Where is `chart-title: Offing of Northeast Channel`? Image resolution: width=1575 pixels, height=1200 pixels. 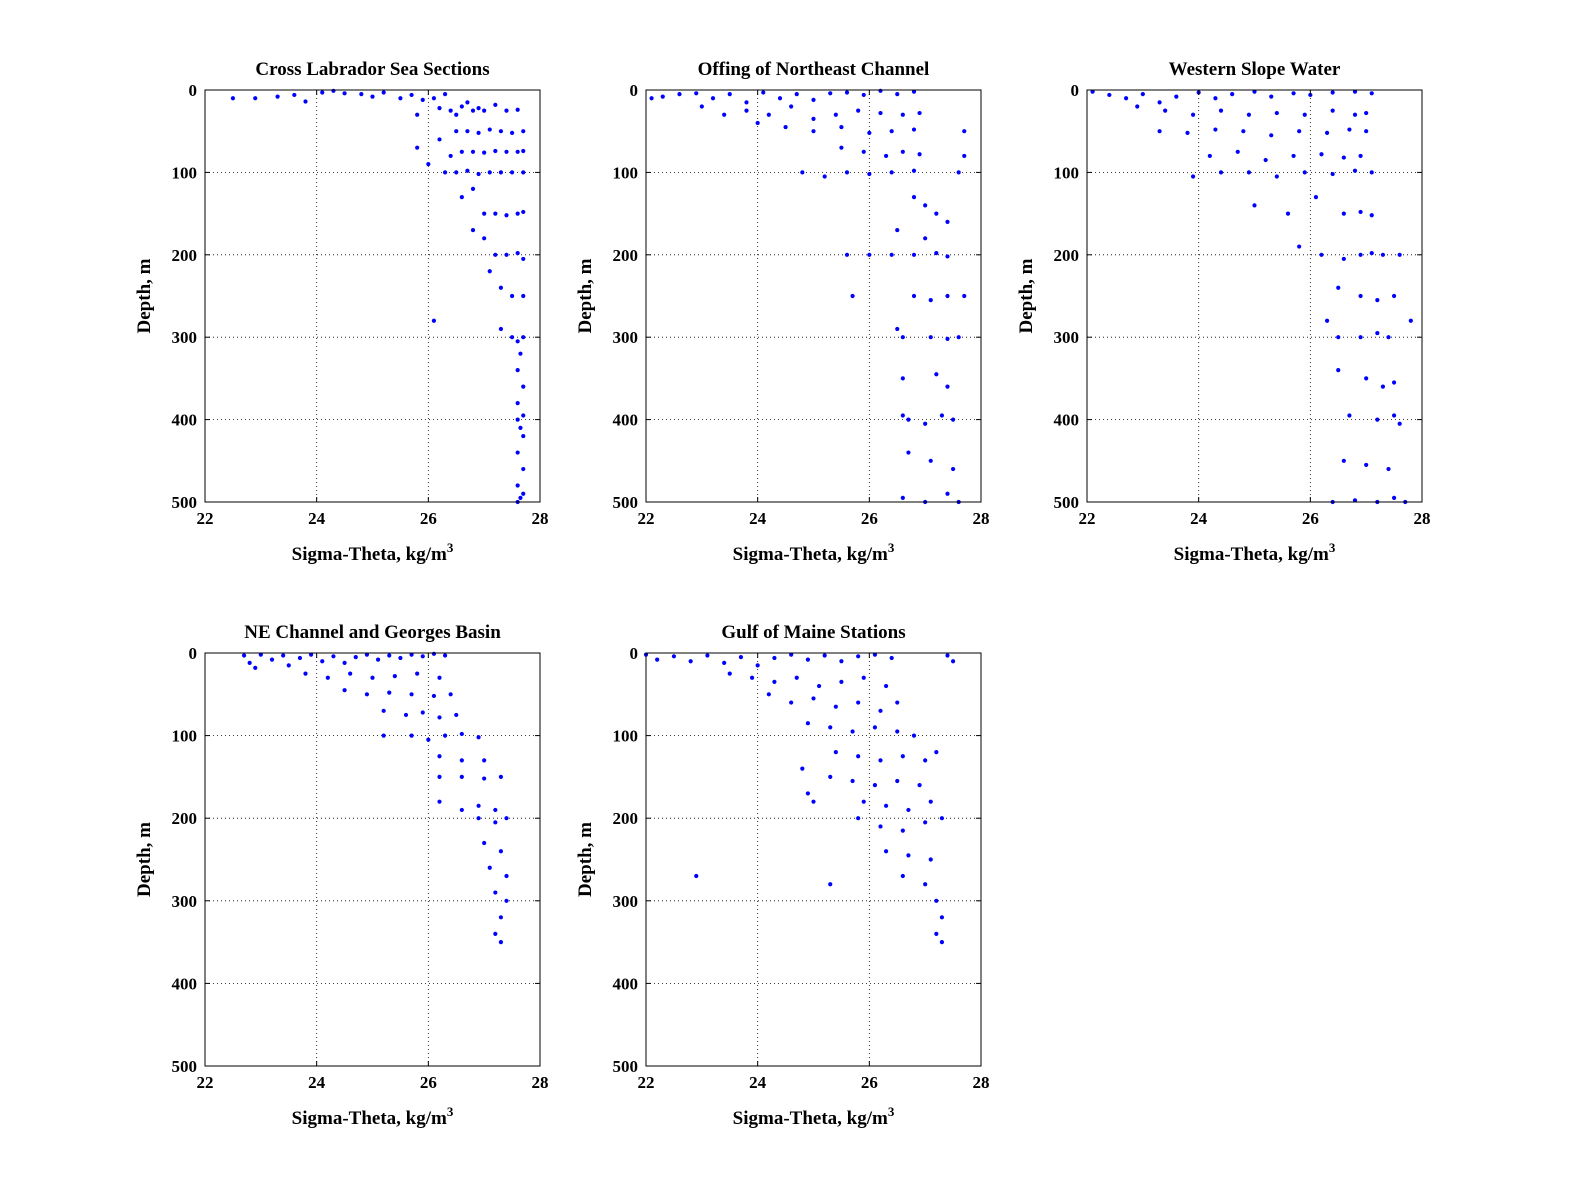 chart-title: Offing of Northeast Channel is located at coordinates (814, 69).